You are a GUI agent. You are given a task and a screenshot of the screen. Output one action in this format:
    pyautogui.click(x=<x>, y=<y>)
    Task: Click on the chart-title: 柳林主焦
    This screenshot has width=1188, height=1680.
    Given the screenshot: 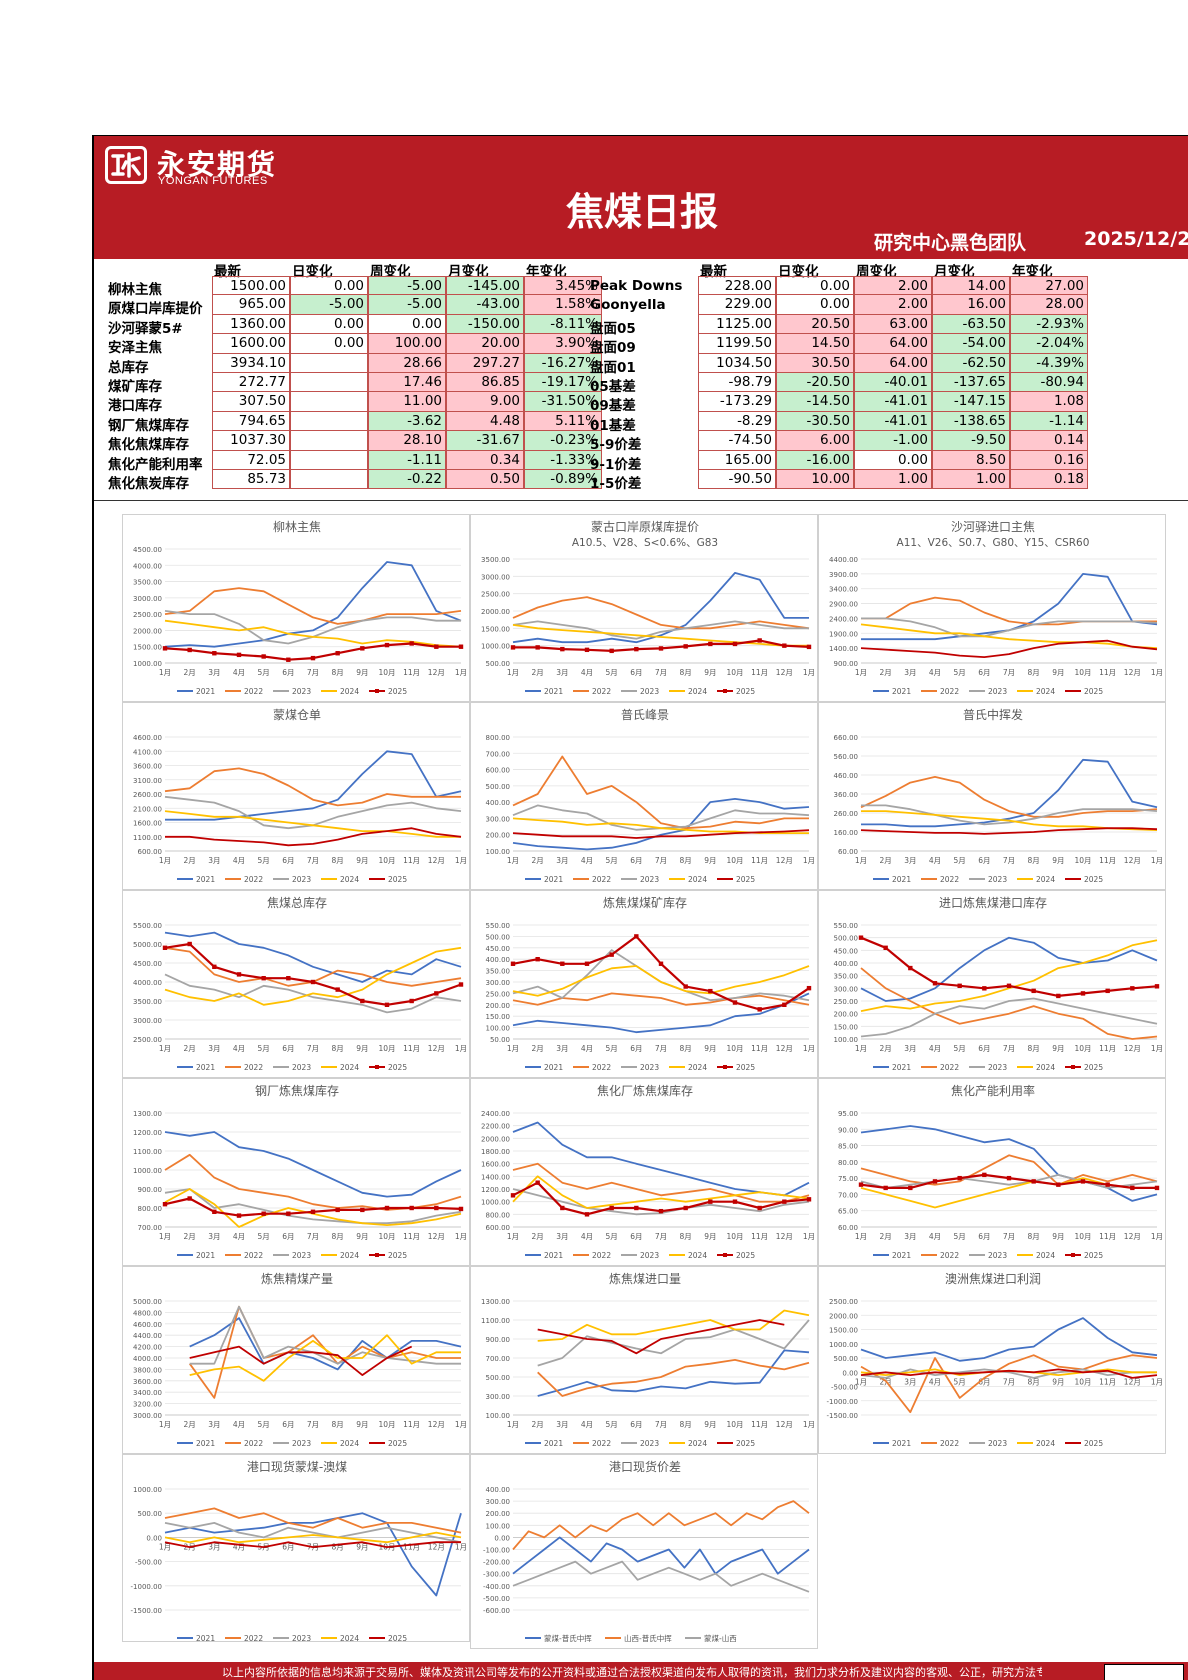 What is the action you would take?
    pyautogui.click(x=297, y=527)
    